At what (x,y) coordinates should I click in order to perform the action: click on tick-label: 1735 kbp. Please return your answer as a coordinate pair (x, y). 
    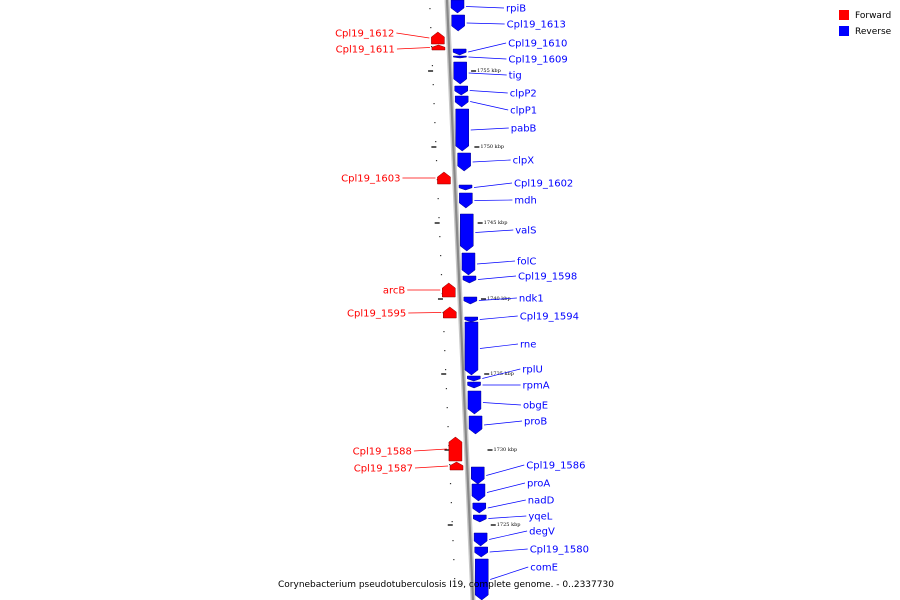
    Looking at the image, I should click on (502, 374).